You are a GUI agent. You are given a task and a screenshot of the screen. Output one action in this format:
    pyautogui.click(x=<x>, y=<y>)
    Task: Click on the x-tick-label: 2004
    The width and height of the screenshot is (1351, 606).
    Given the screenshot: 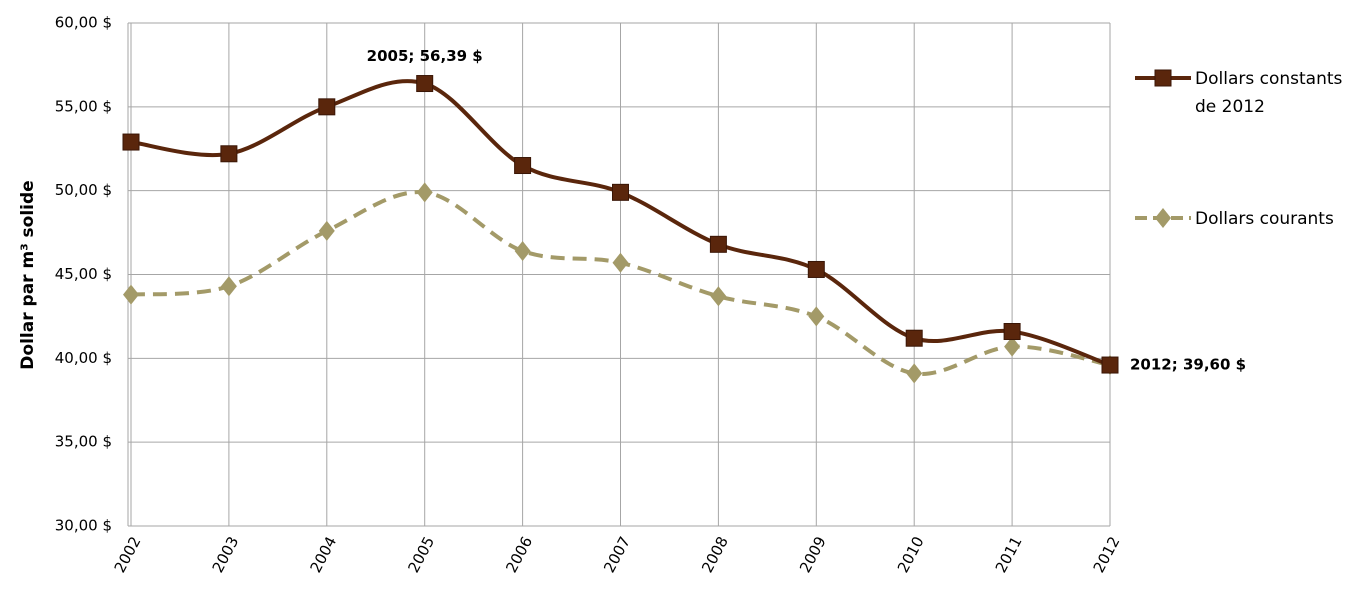 What is the action you would take?
    pyautogui.click(x=323, y=555)
    